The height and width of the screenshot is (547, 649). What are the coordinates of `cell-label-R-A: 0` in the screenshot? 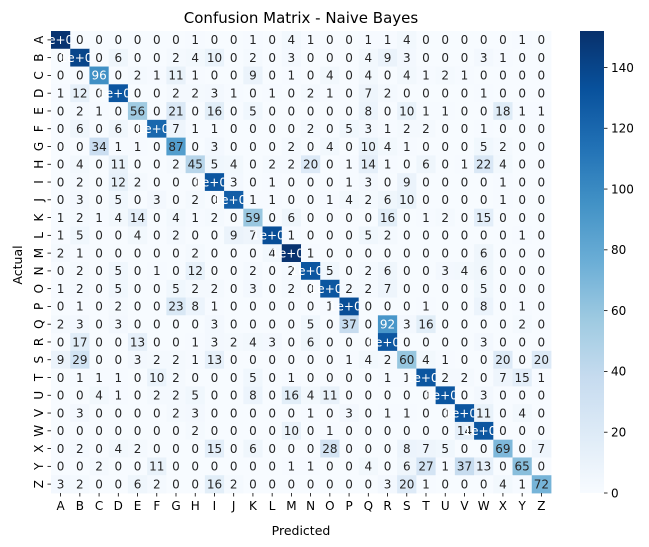 It's located at (61, 342).